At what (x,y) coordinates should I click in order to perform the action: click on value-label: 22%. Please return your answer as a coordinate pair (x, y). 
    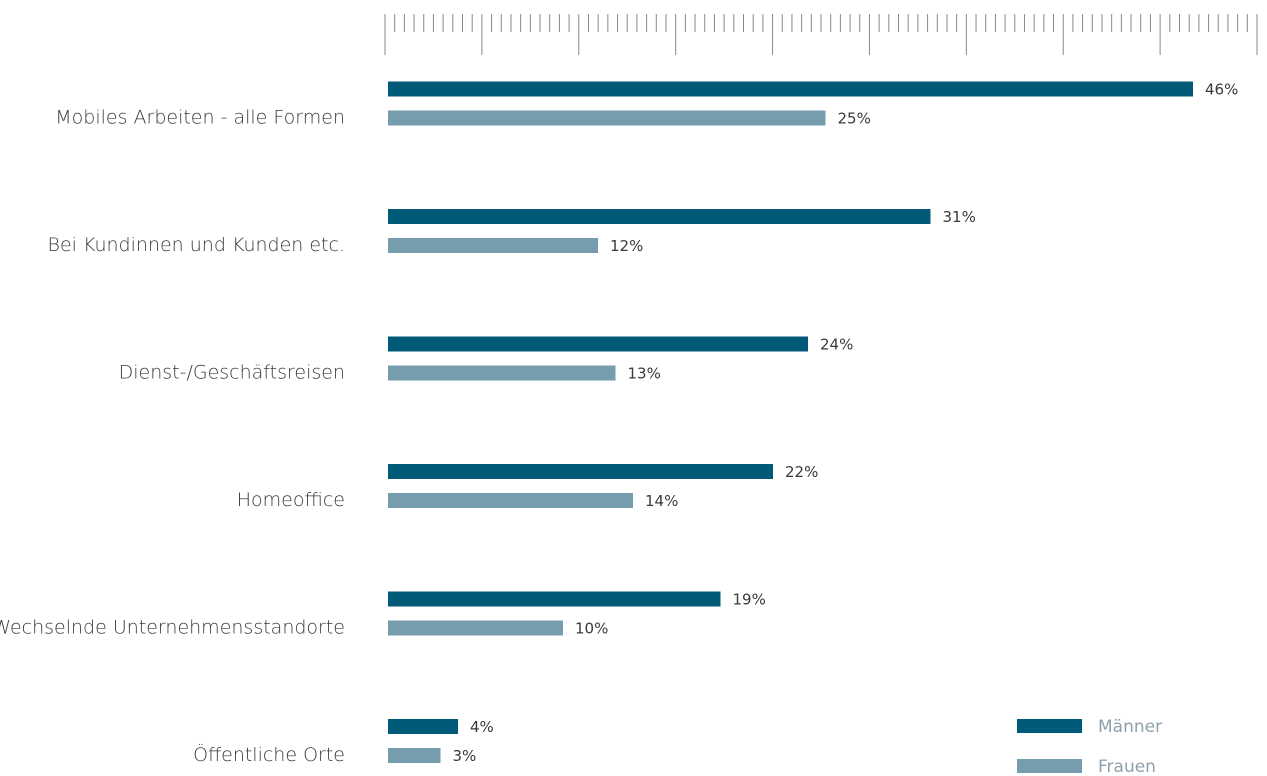
    Looking at the image, I should click on (801, 472).